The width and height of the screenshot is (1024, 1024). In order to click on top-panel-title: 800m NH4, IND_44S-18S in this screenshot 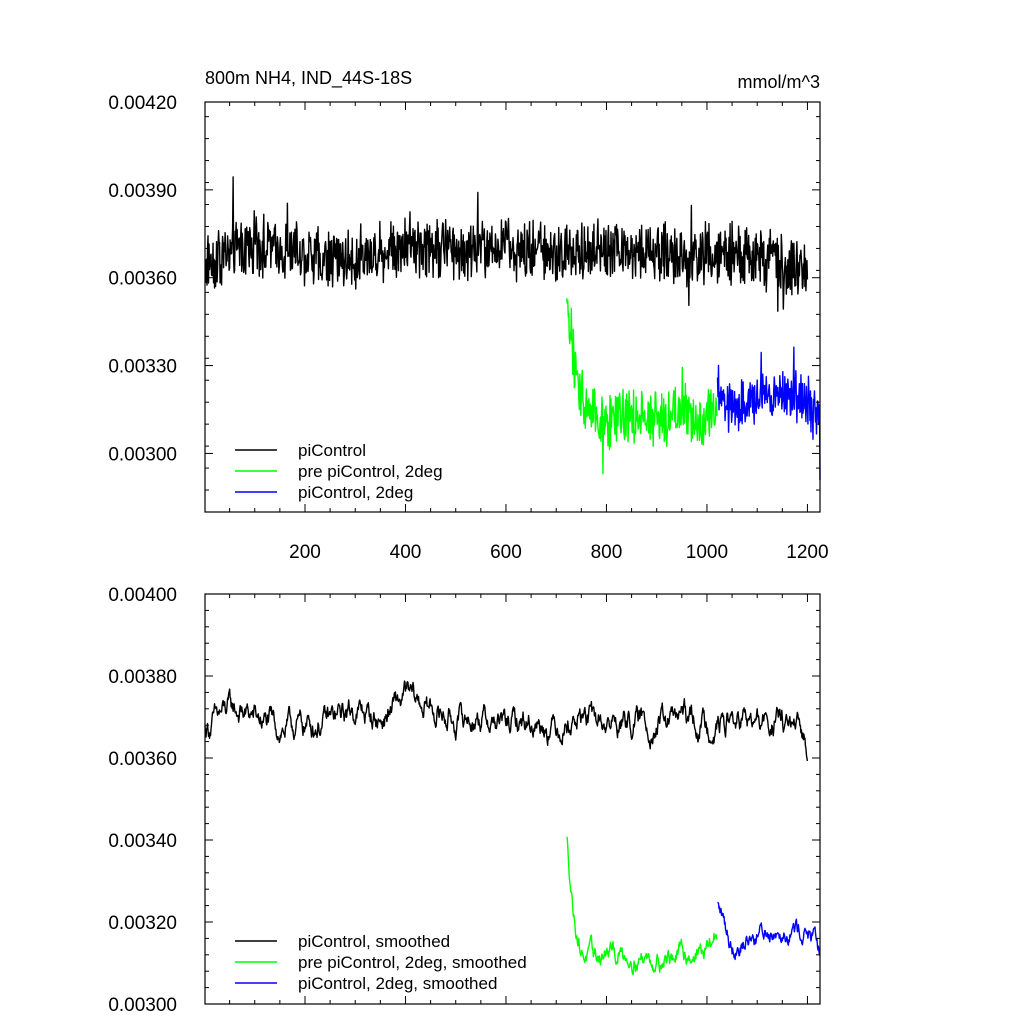, I will do `click(308, 78)`.